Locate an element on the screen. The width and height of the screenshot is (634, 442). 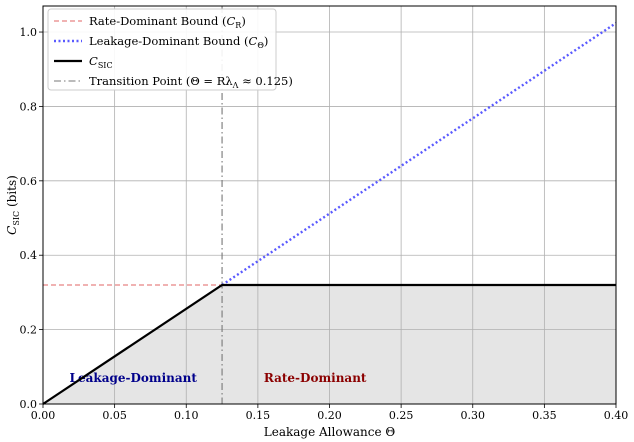
x-tick-label: 0.10 is located at coordinates (186, 415).